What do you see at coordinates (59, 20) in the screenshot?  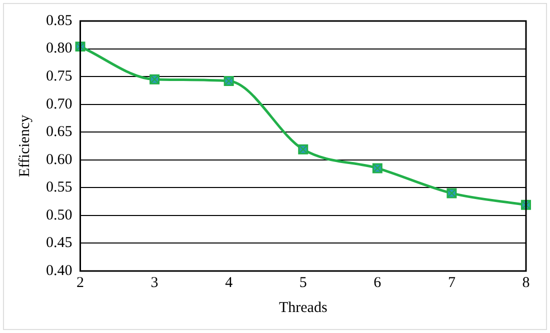 I see `y-tick-label: 0.85` at bounding box center [59, 20].